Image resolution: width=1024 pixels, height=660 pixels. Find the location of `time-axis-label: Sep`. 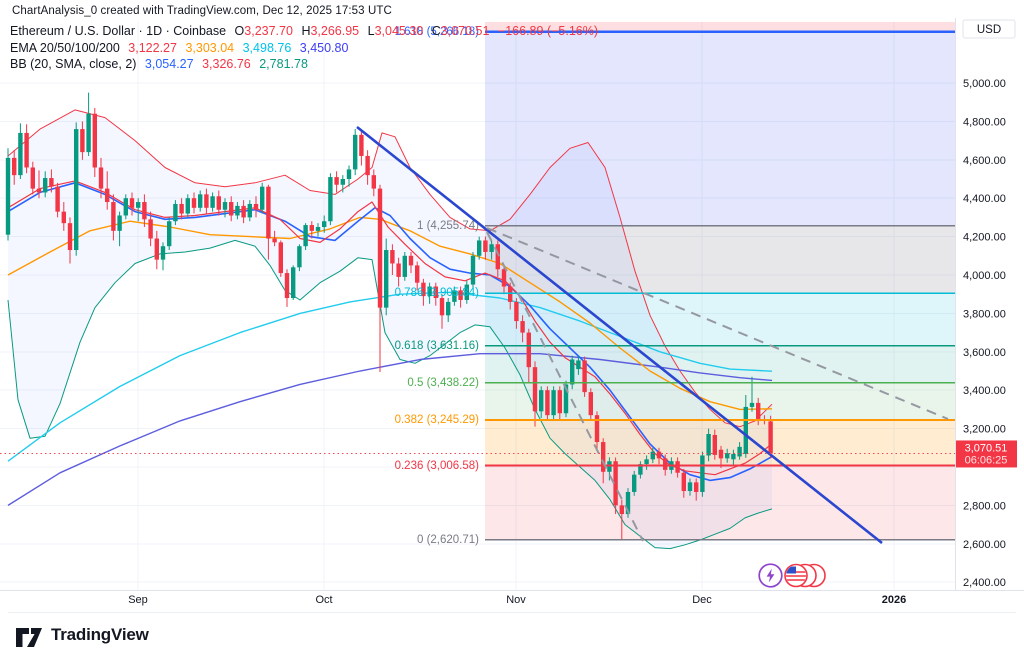

time-axis-label: Sep is located at coordinates (138, 600).